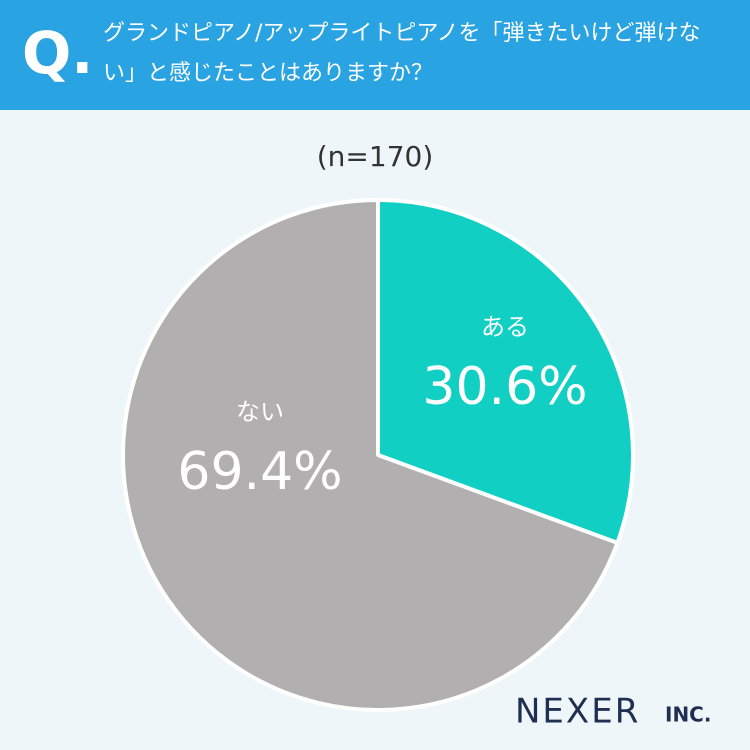 The height and width of the screenshot is (750, 750). I want to click on question-mark: Q., so click(58, 53).